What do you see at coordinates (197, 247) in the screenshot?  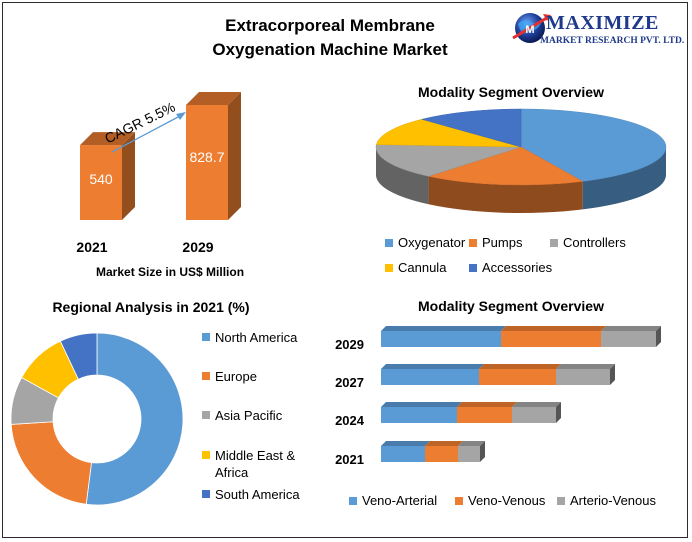 I see `market-year-label: 2029` at bounding box center [197, 247].